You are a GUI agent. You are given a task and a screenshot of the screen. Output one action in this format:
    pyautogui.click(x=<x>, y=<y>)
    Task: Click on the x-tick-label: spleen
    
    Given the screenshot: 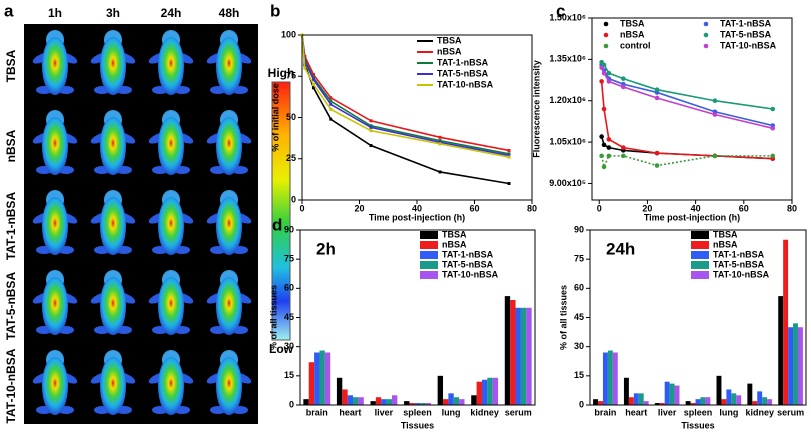 What is the action you would take?
    pyautogui.click(x=417, y=412)
    